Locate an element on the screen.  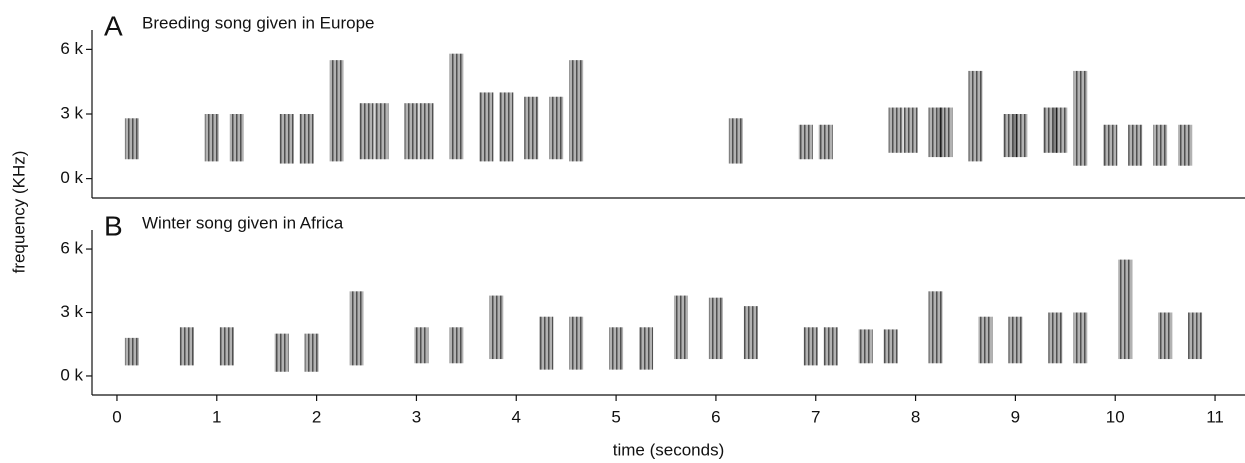
x-tick-label: 3 is located at coordinates (416, 416).